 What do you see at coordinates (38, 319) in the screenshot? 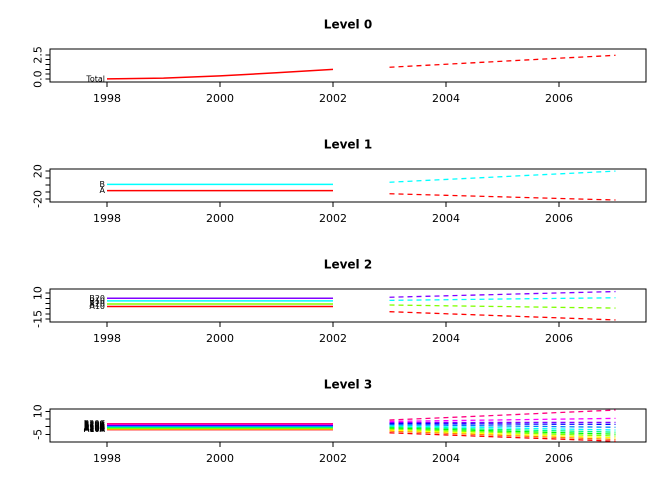
I see `y-tick-label: -15` at bounding box center [38, 319].